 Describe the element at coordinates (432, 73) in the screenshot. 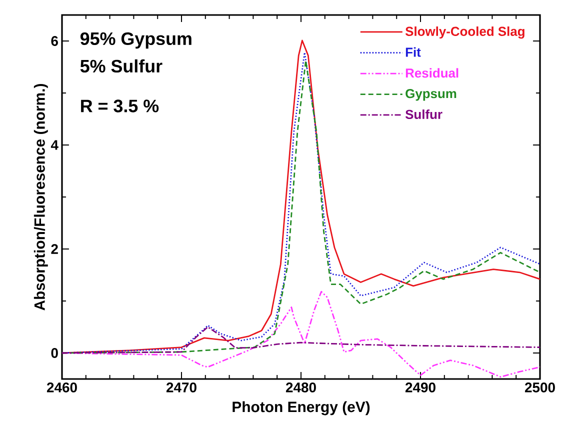

I see `legend-label: Residual` at that location.